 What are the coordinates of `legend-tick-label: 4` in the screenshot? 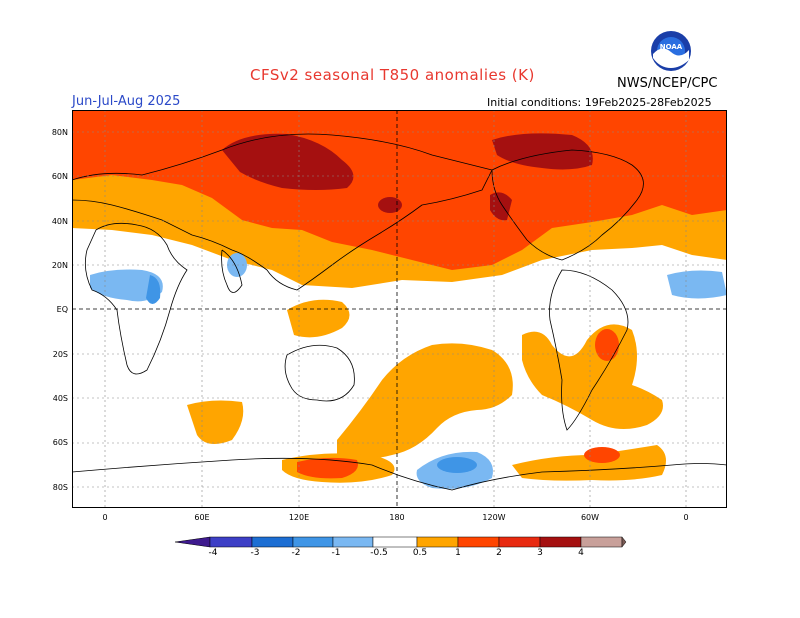 It's located at (581, 553).